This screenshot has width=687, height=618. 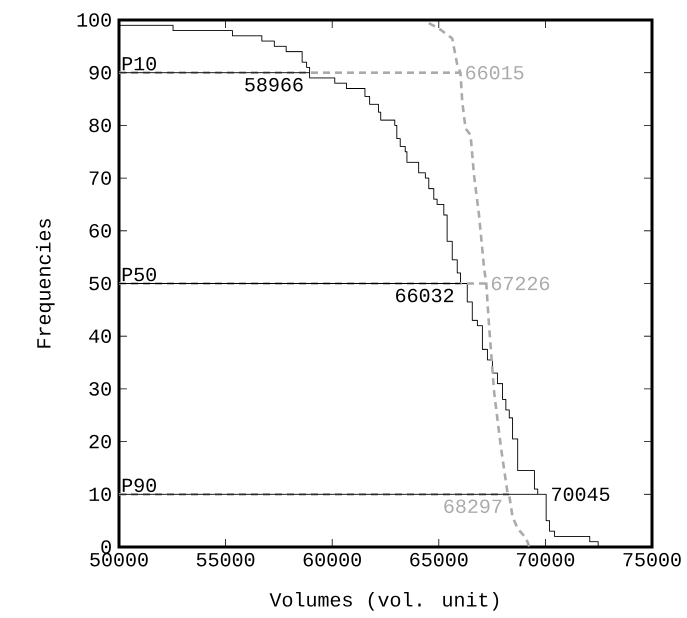 What do you see at coordinates (139, 485) in the screenshot?
I see `ref-line-label: P90` at bounding box center [139, 485].